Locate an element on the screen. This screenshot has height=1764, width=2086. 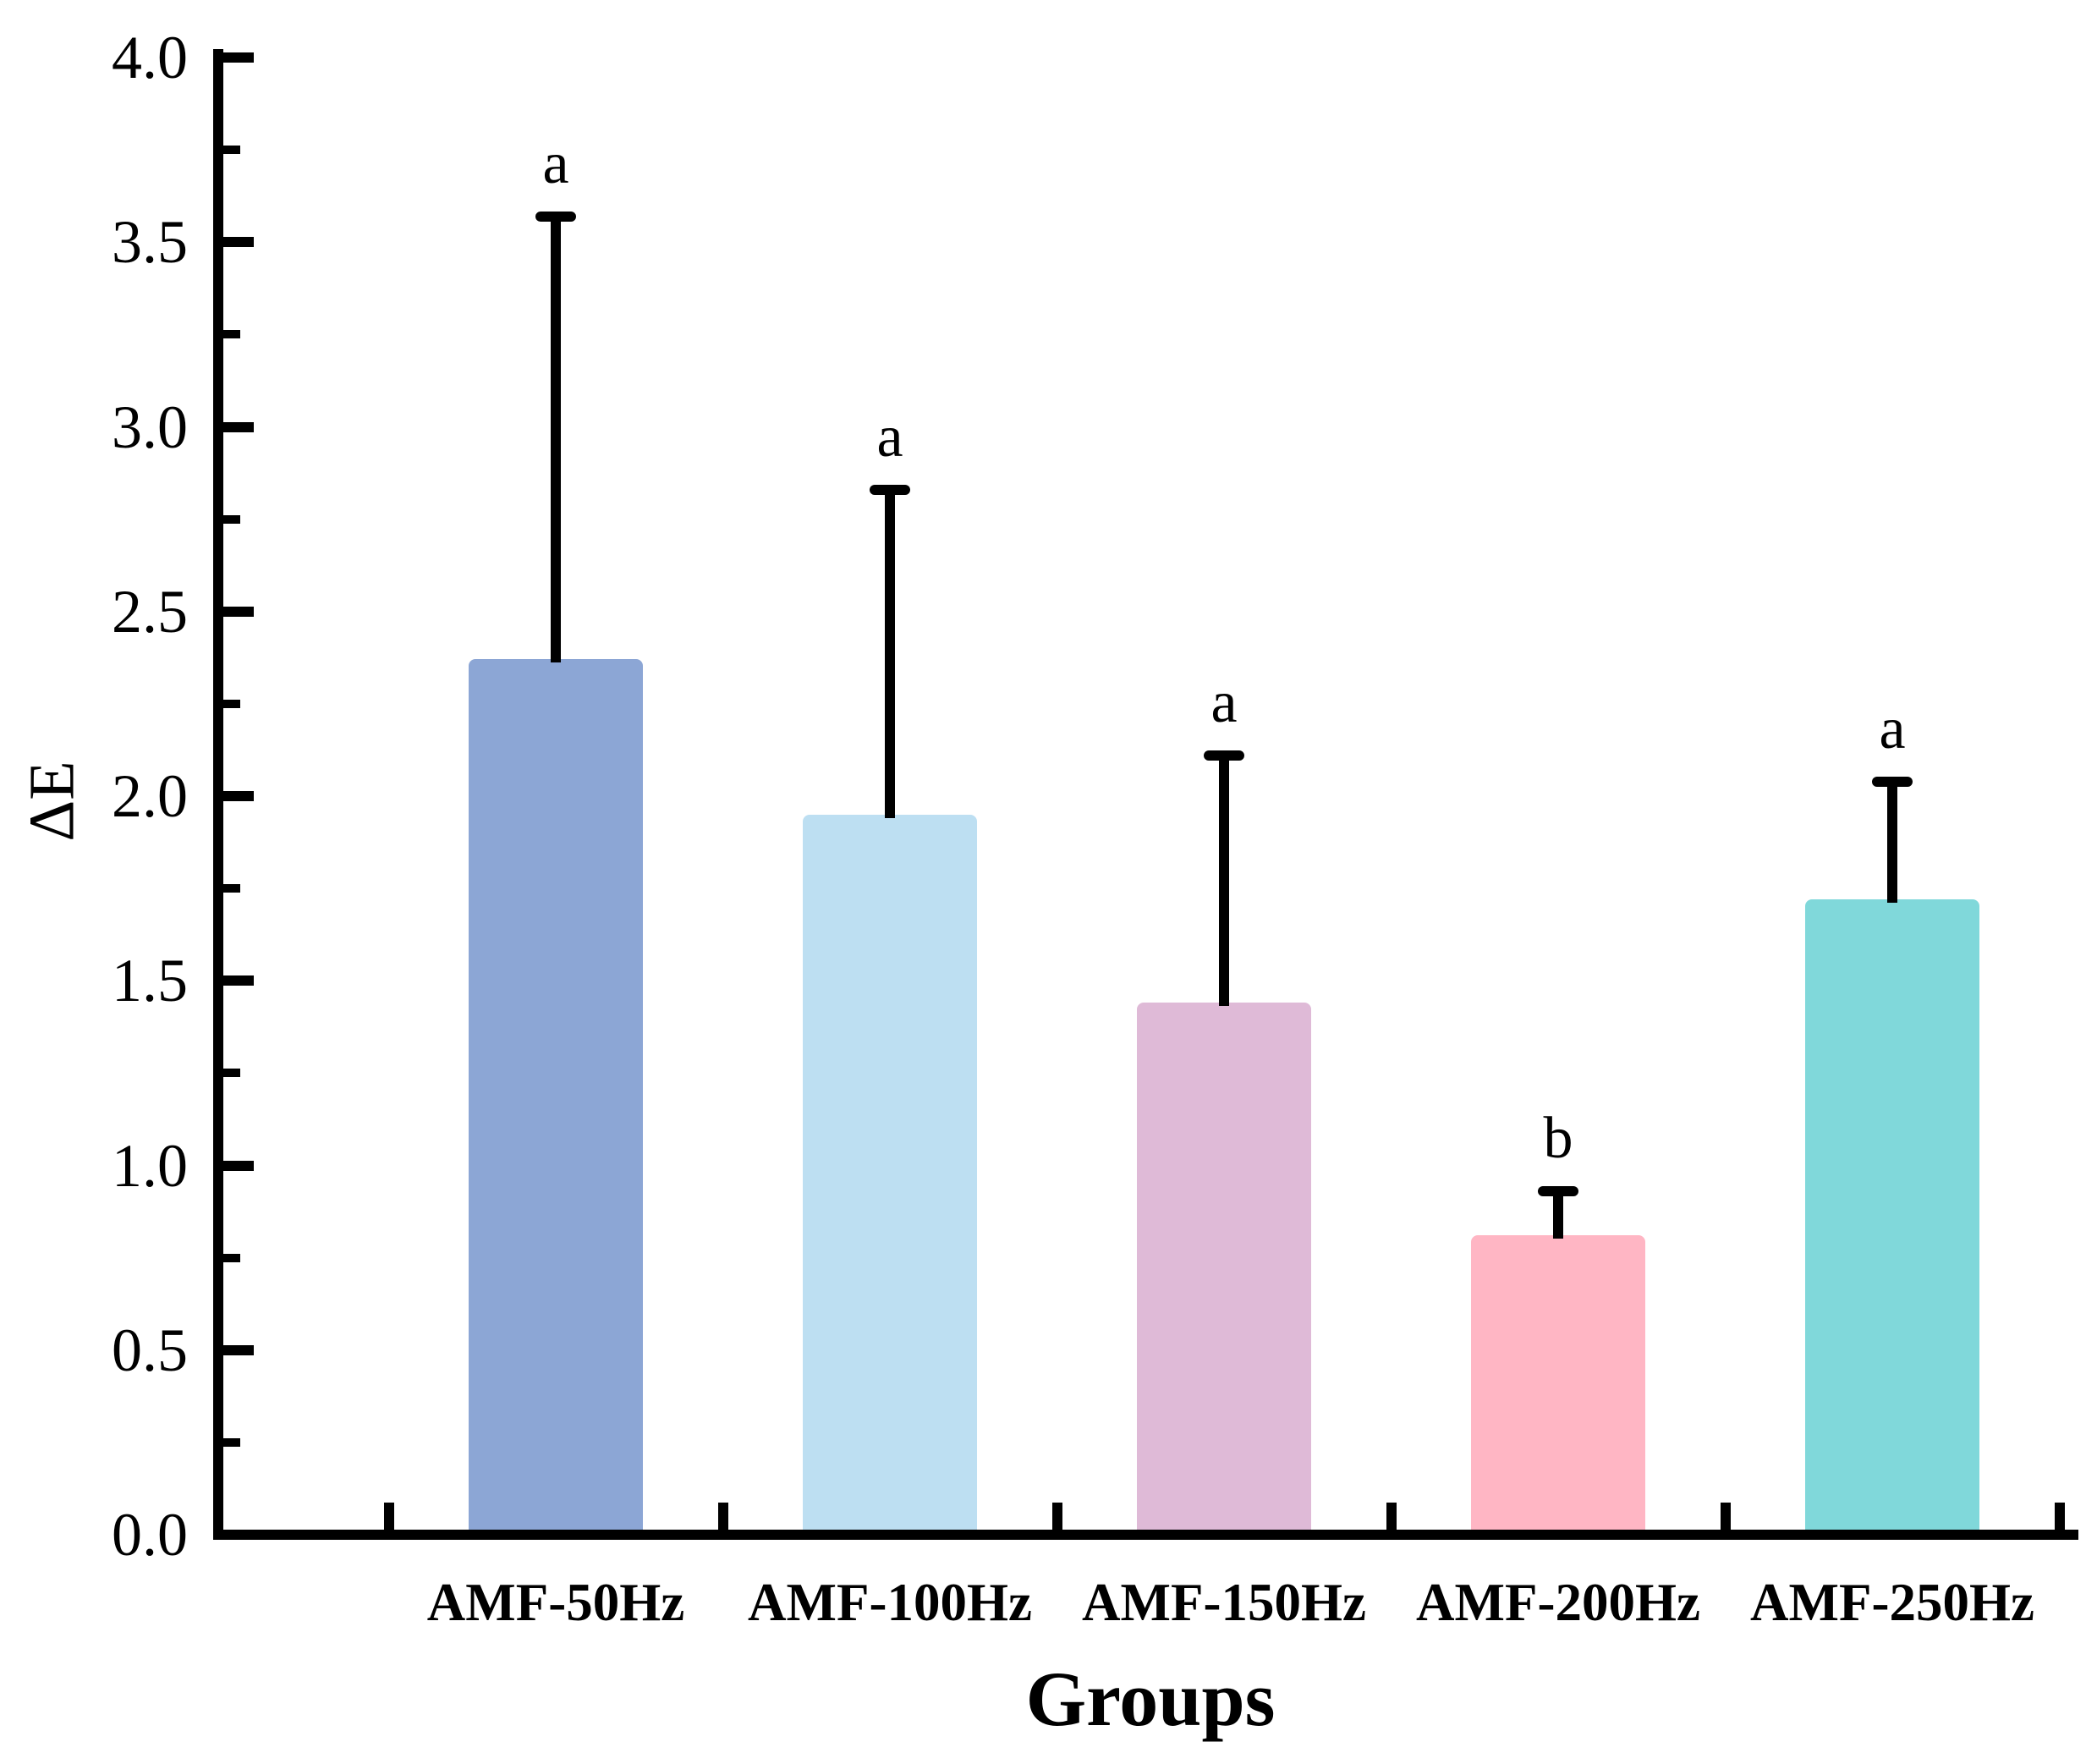
y-tick-label: 1.5 is located at coordinates (150, 981).